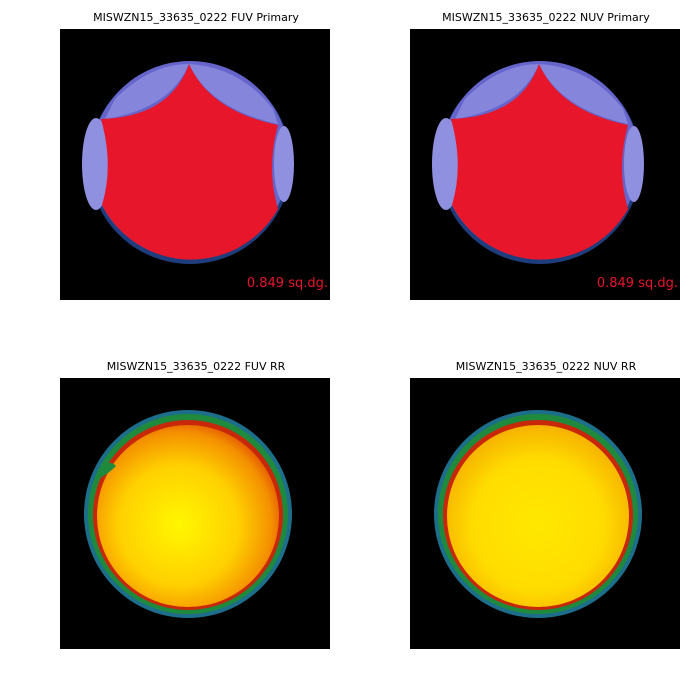 This screenshot has height=700, width=700. What do you see at coordinates (546, 17) in the screenshot?
I see `panel-title: MISWZN15_33635_0222 NUV Primary` at bounding box center [546, 17].